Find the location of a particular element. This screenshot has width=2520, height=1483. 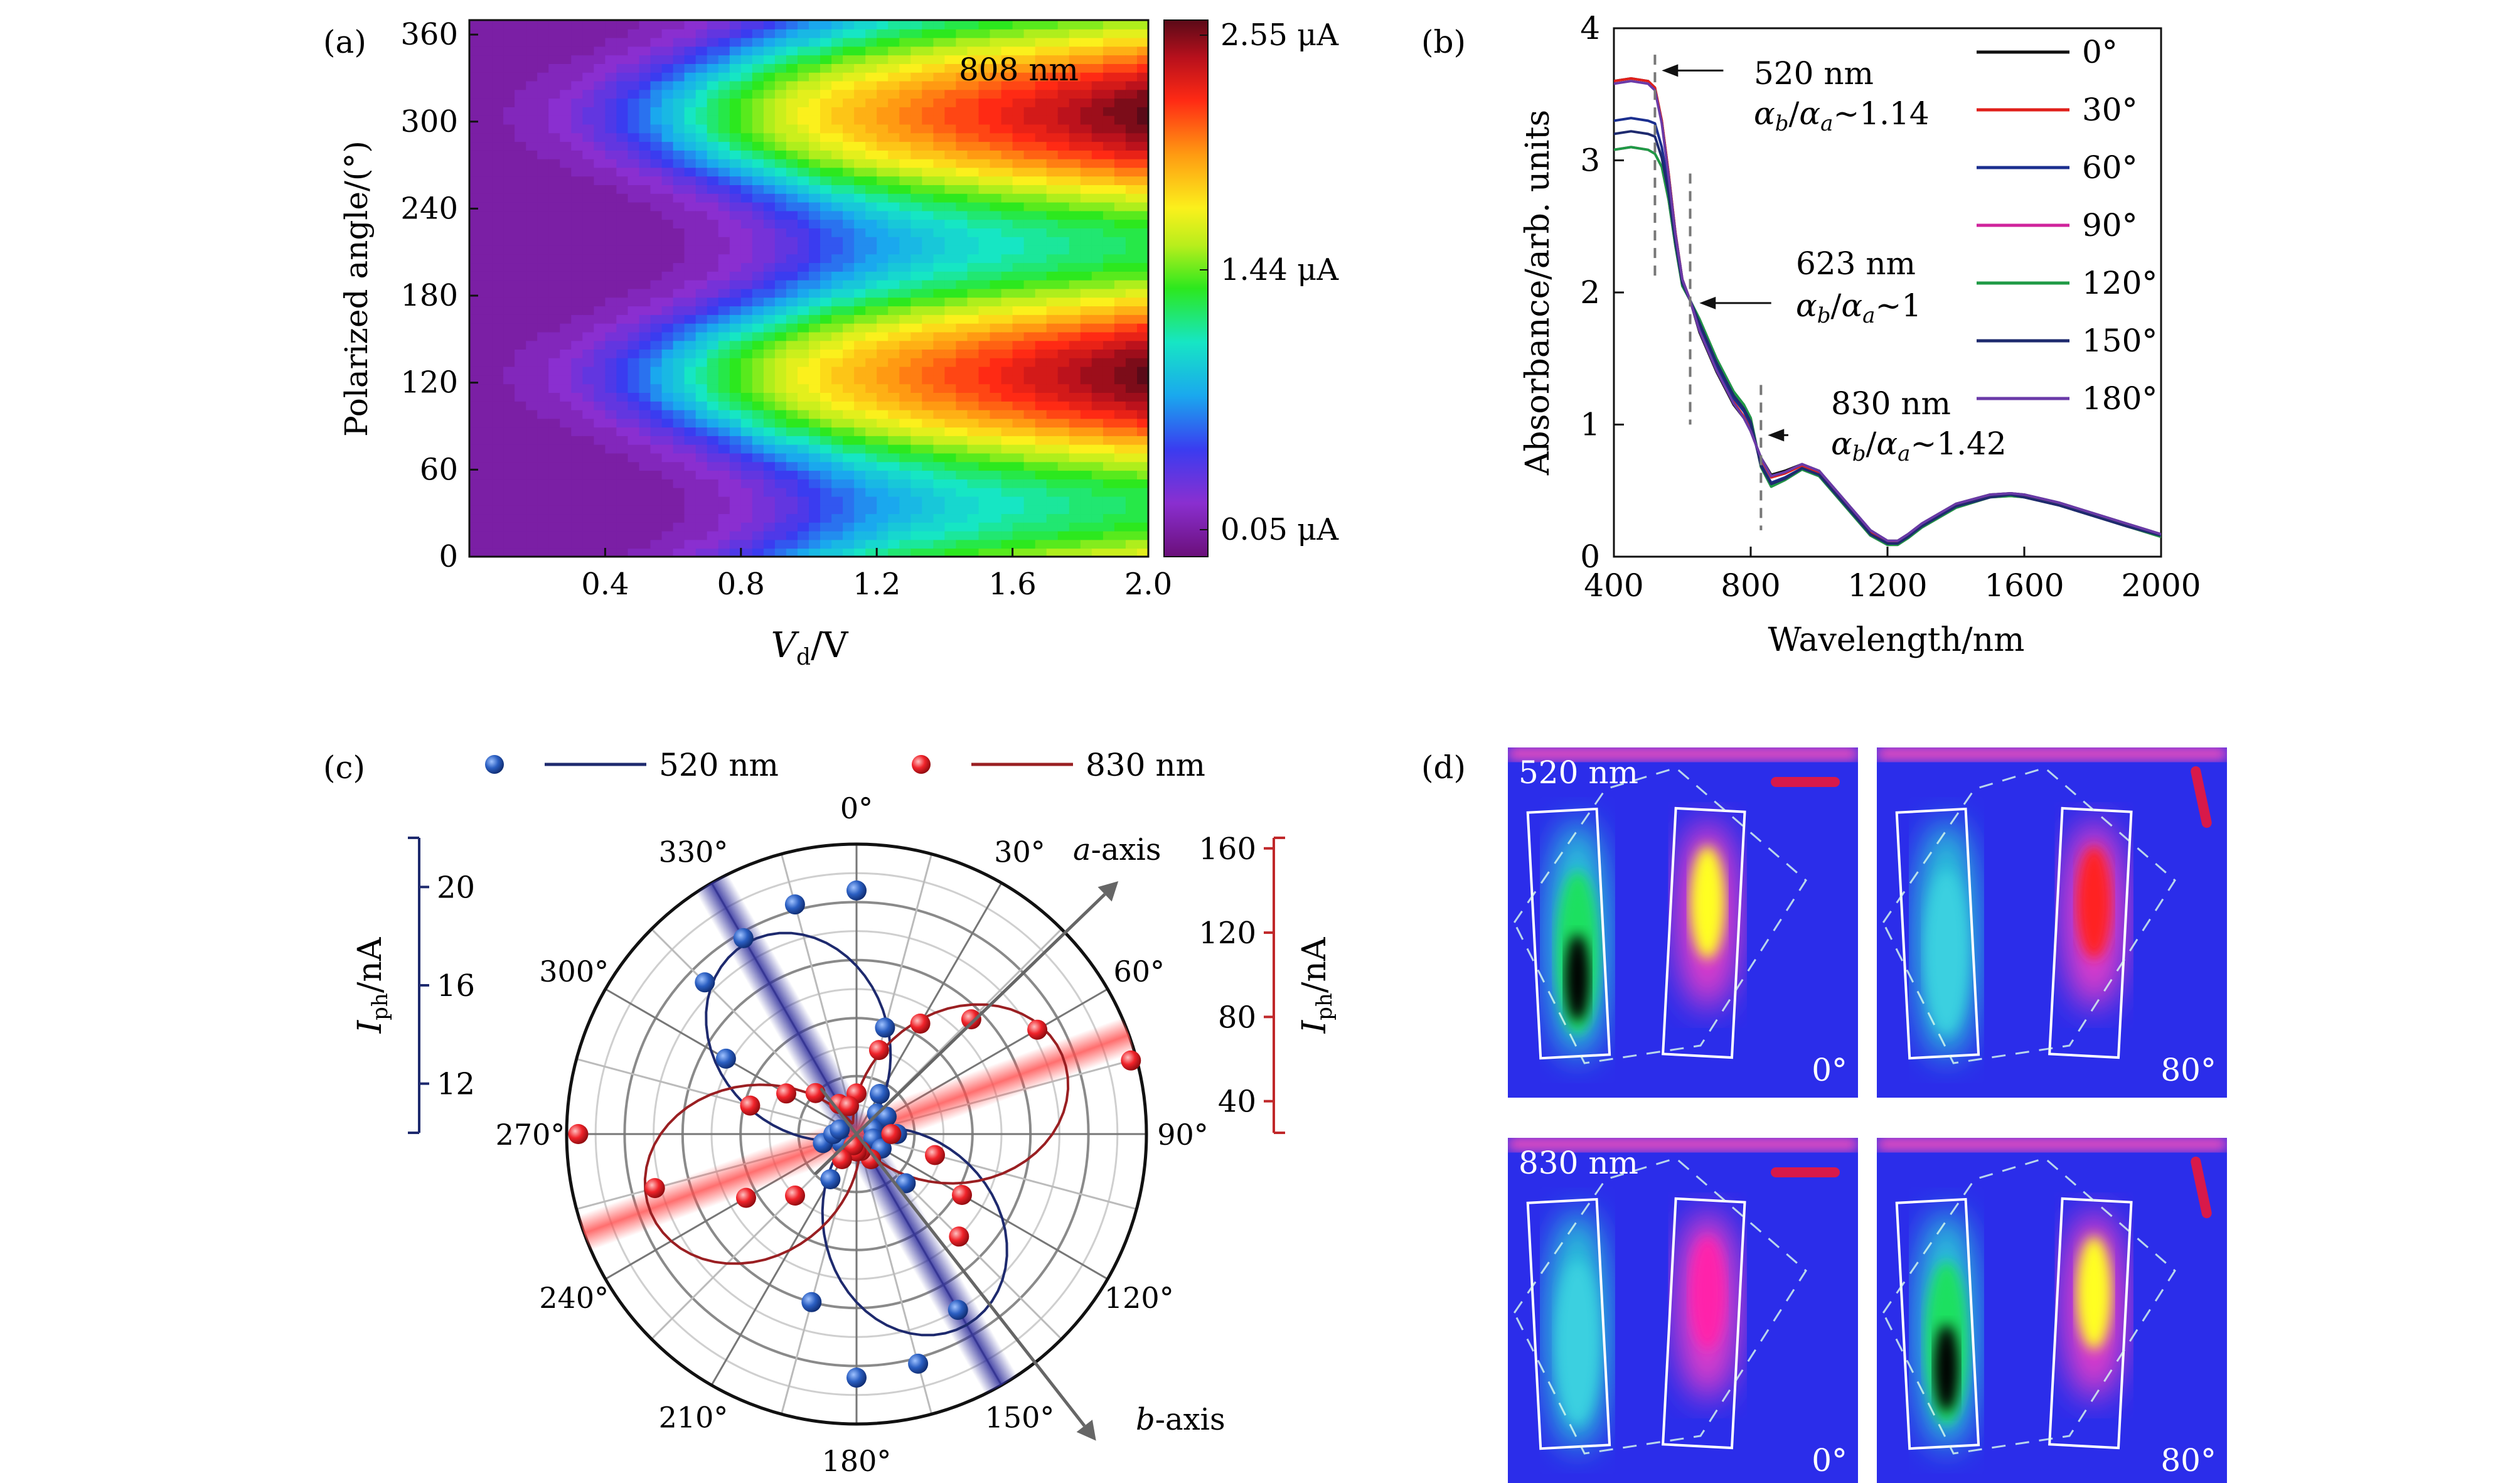

map-device-outline-left is located at coordinates (1937, 933).